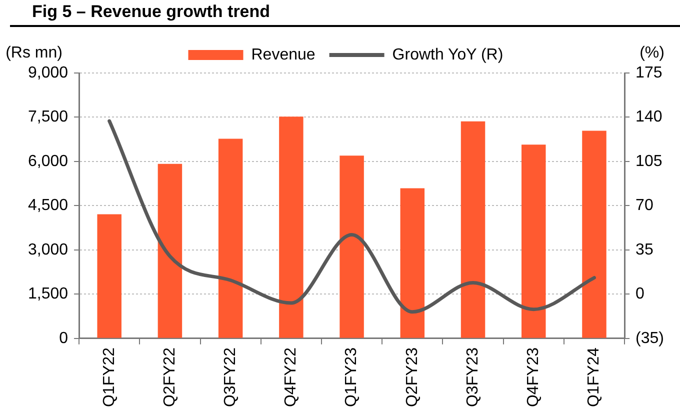  What do you see at coordinates (649, 117) in the screenshot?
I see `y2-tick-label: 140` at bounding box center [649, 117].